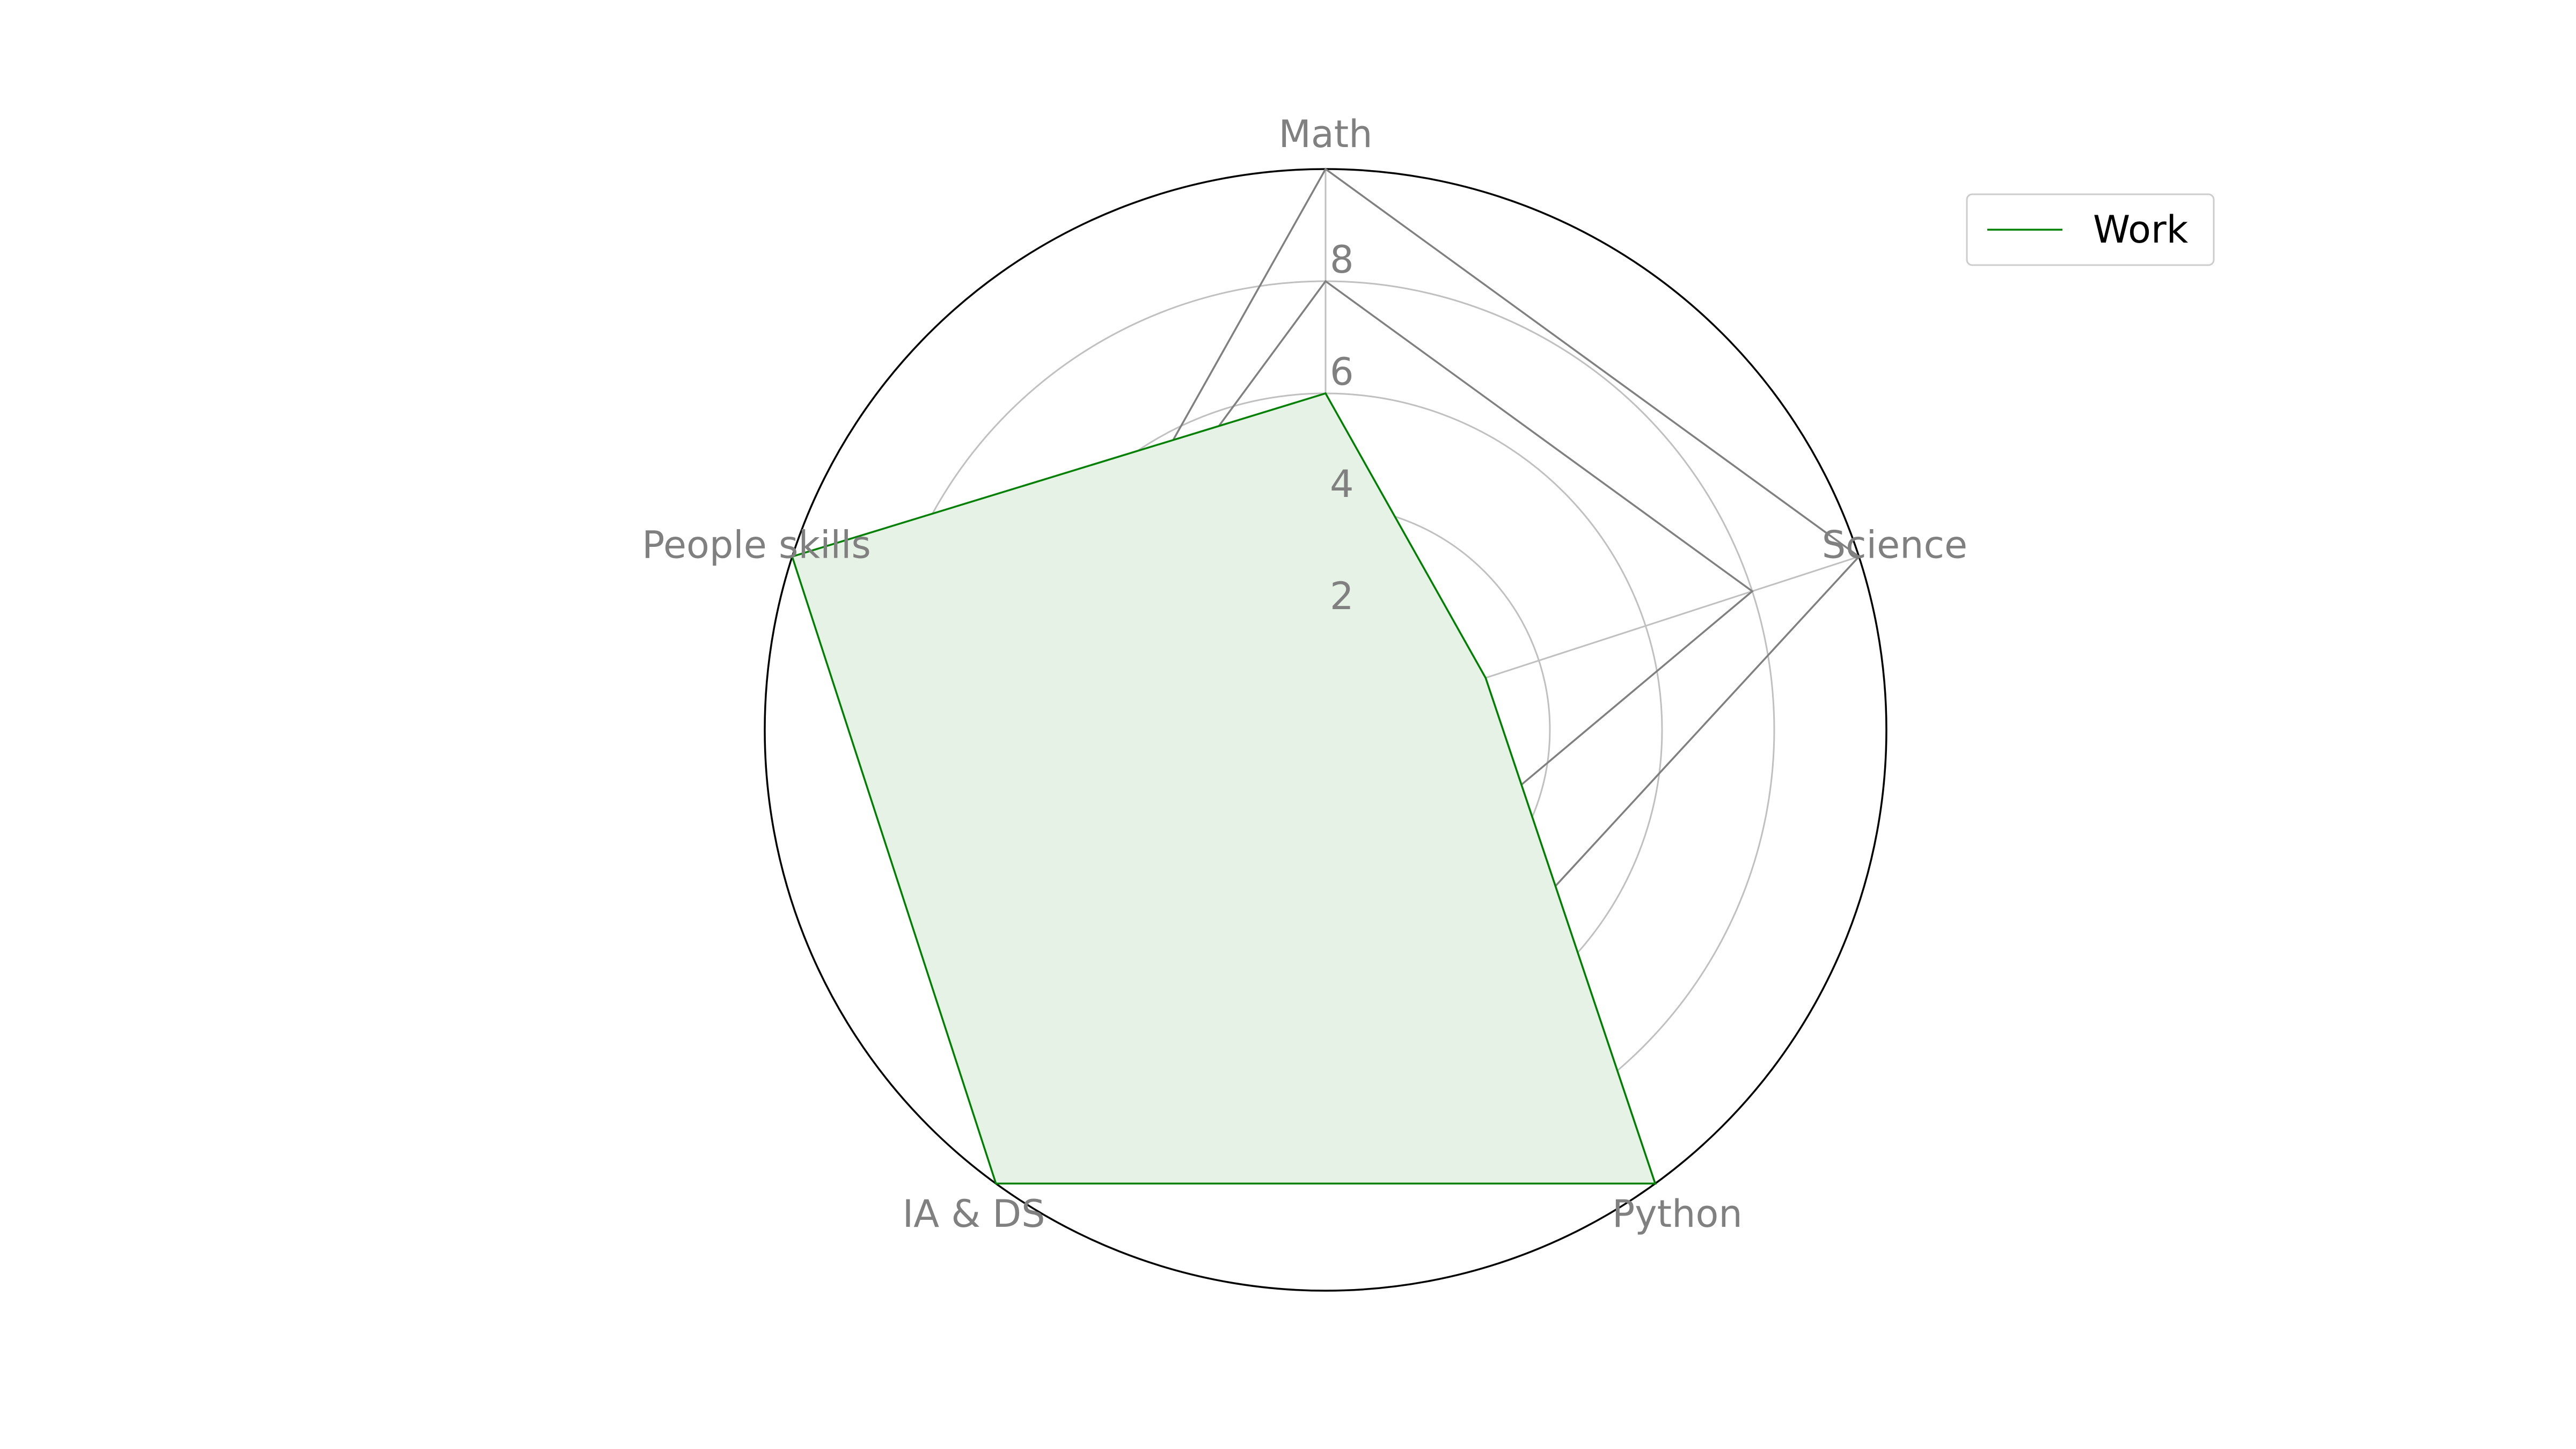 The image size is (2576, 1449). I want to click on axis-label-3: IA & DS, so click(974, 1214).